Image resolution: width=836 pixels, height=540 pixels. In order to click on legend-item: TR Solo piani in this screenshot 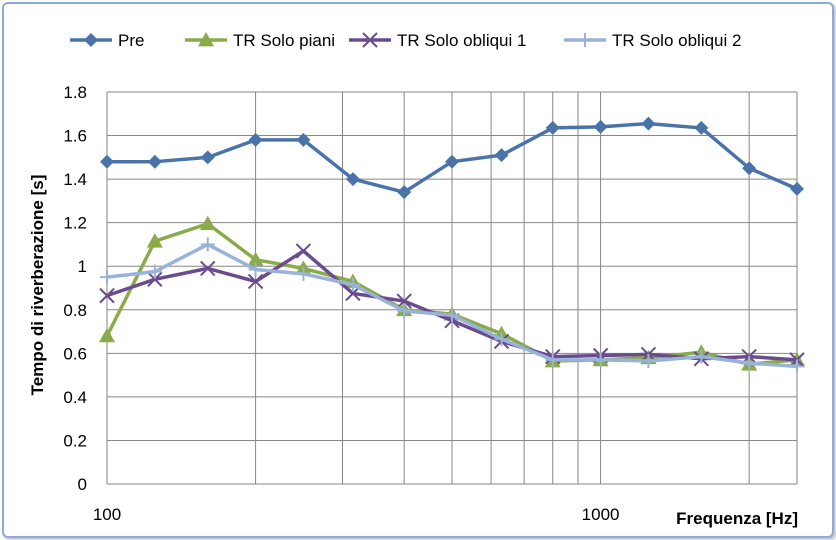, I will do `click(260, 40)`.